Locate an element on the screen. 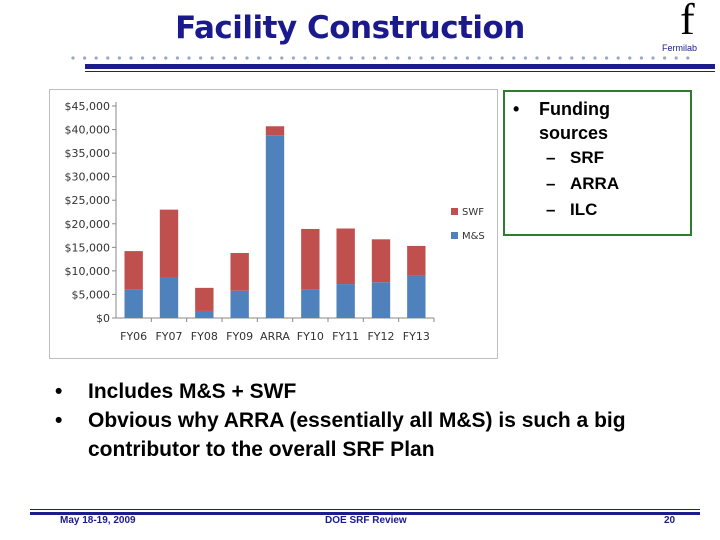 The height and width of the screenshot is (540, 720). bar-m-s-fy12 is located at coordinates (381, 300).